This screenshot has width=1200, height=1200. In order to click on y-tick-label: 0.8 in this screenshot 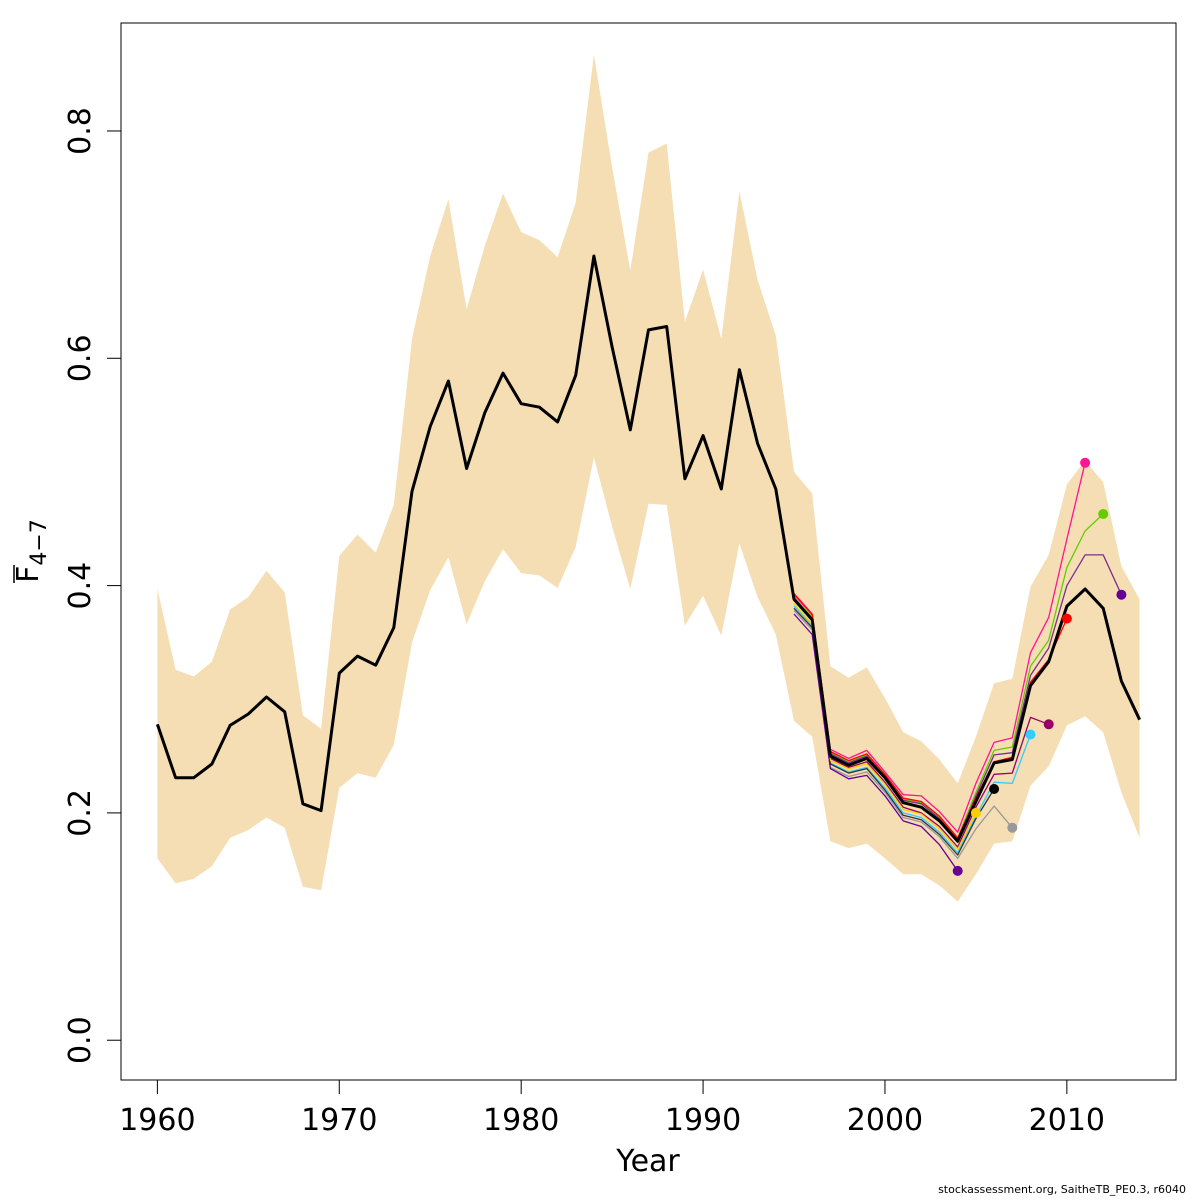, I will do `click(80, 131)`.